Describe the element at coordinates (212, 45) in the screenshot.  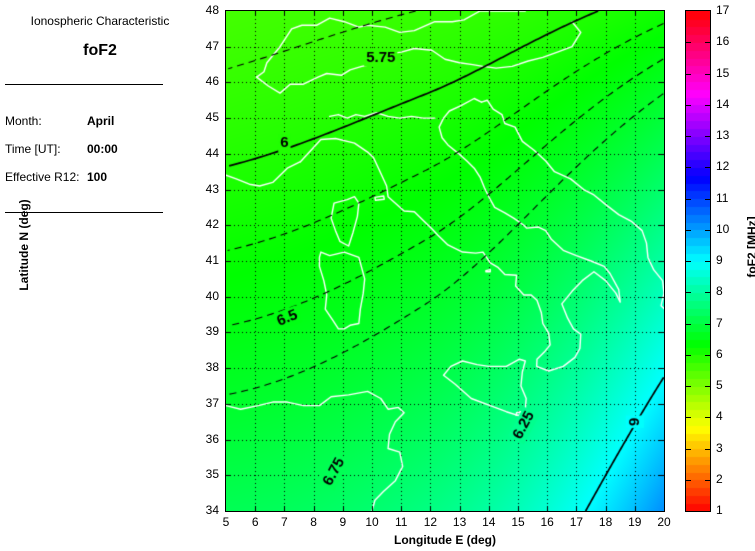
I see `y-tick-label: 47` at that location.